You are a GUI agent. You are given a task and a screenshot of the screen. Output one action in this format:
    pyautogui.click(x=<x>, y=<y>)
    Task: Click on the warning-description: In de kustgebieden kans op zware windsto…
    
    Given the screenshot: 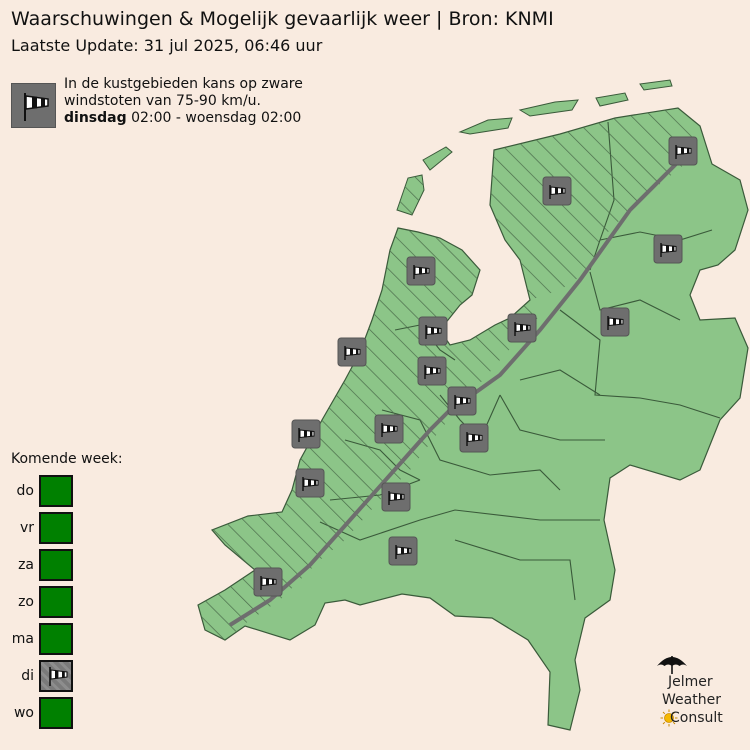 What is the action you would take?
    pyautogui.click(x=183, y=101)
    